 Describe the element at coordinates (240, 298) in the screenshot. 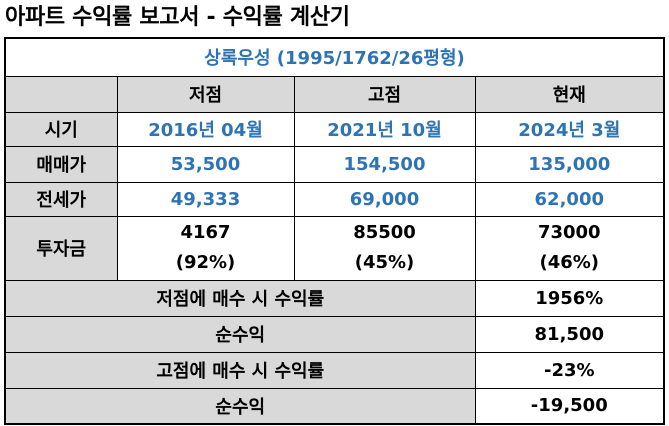

I see `summary-label-low-return: 저점에 매수 시 수익률` at that location.